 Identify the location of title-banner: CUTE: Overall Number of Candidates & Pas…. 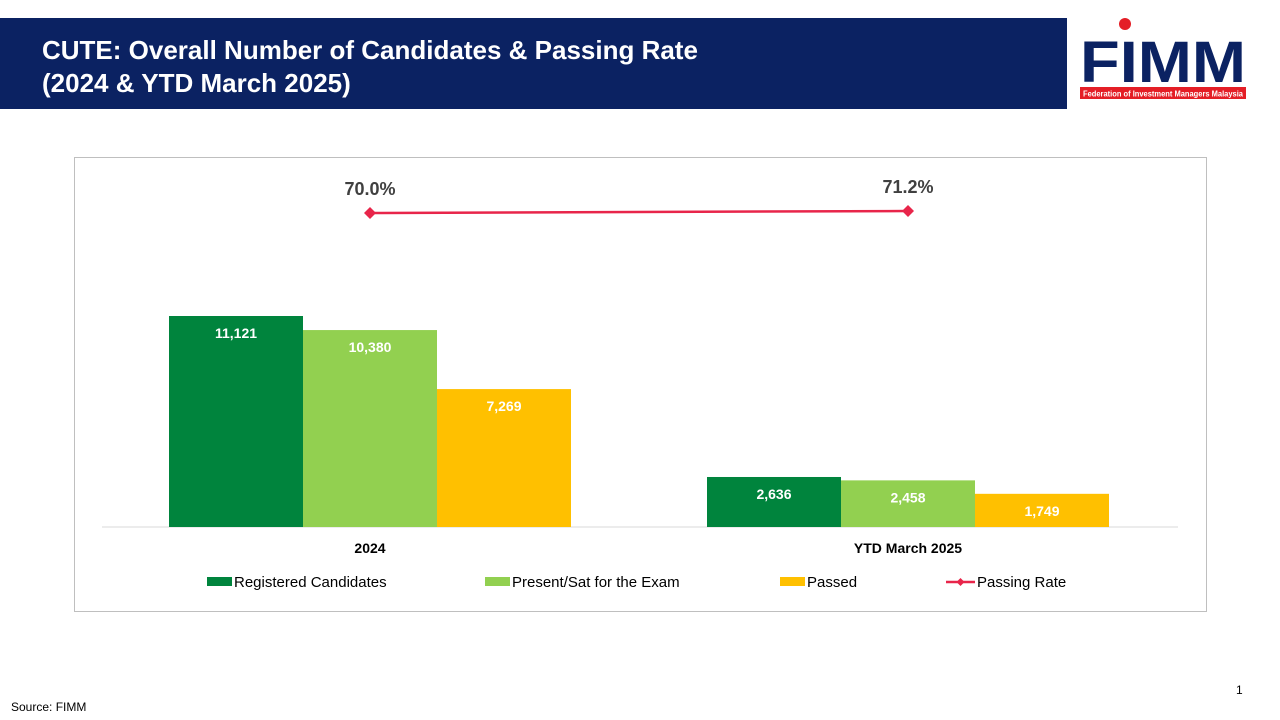
(533, 63).